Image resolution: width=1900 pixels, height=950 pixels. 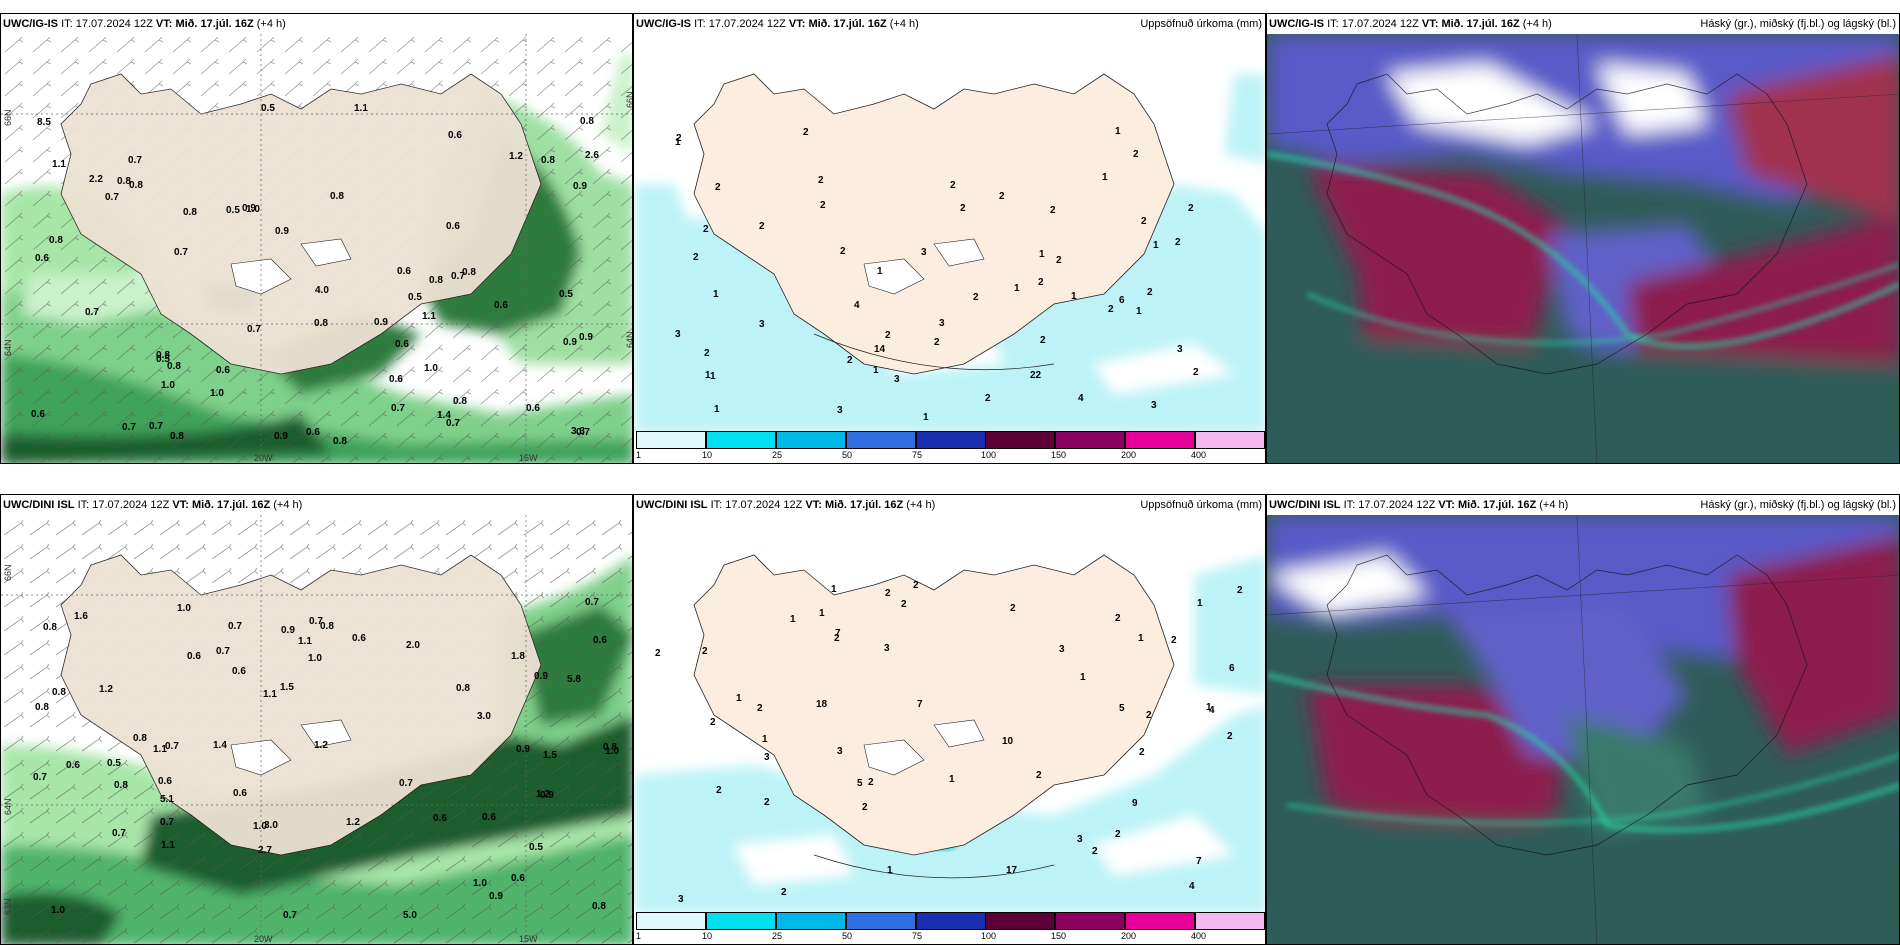 I want to click on map-value-label: 14, so click(x=880, y=349).